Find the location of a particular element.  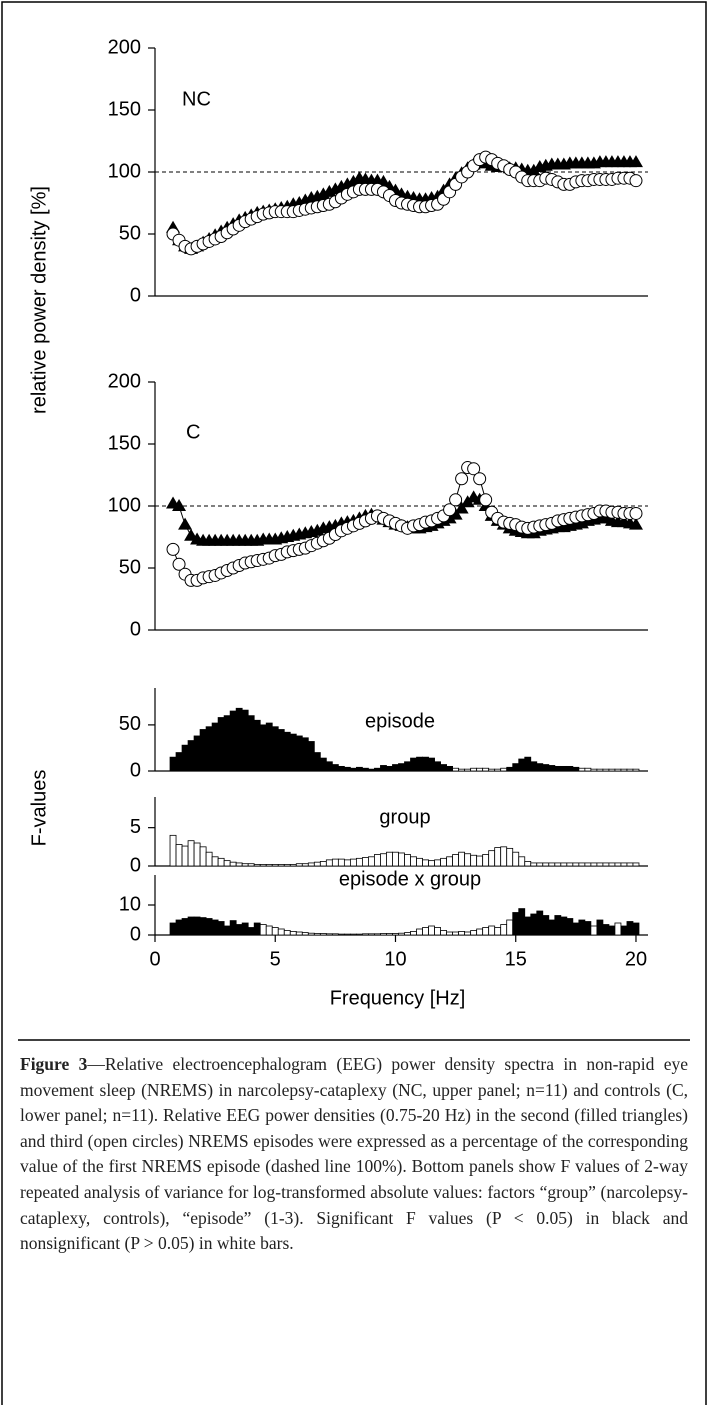

y-tick-label: 0 is located at coordinates (135, 295).